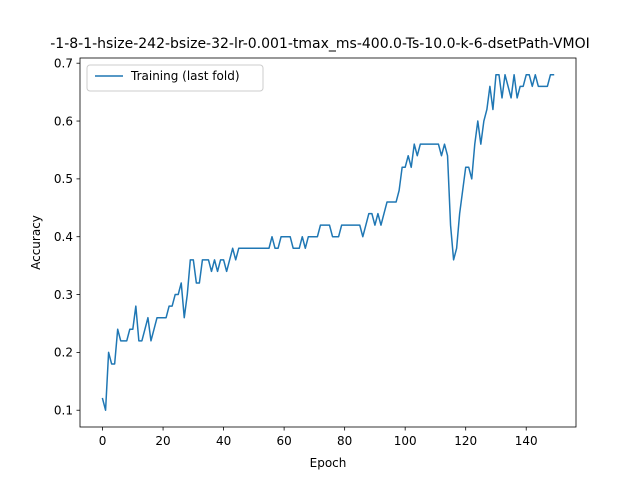  I want to click on x-tick-label: 80, so click(344, 441).